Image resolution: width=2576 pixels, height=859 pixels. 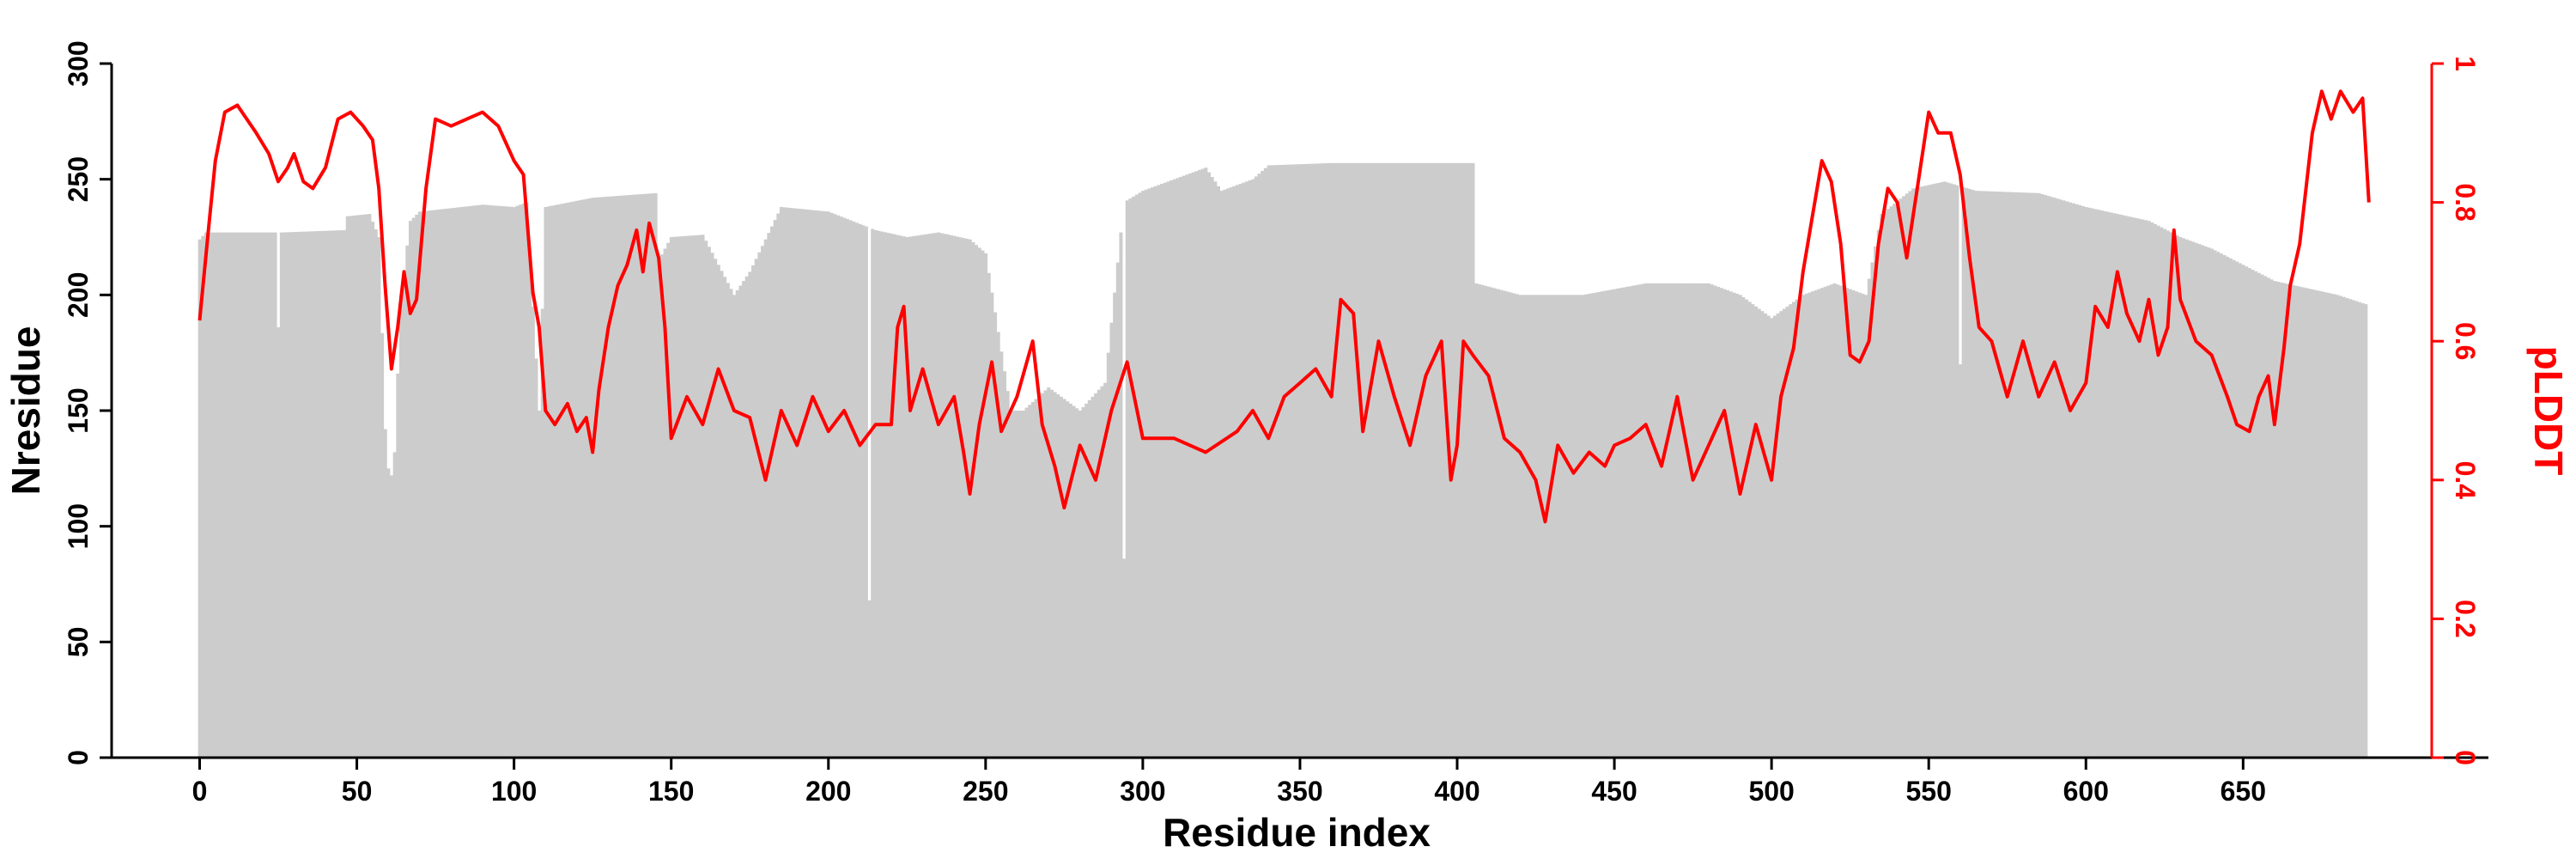 What do you see at coordinates (671, 791) in the screenshot?
I see `x-tick-label: 150` at bounding box center [671, 791].